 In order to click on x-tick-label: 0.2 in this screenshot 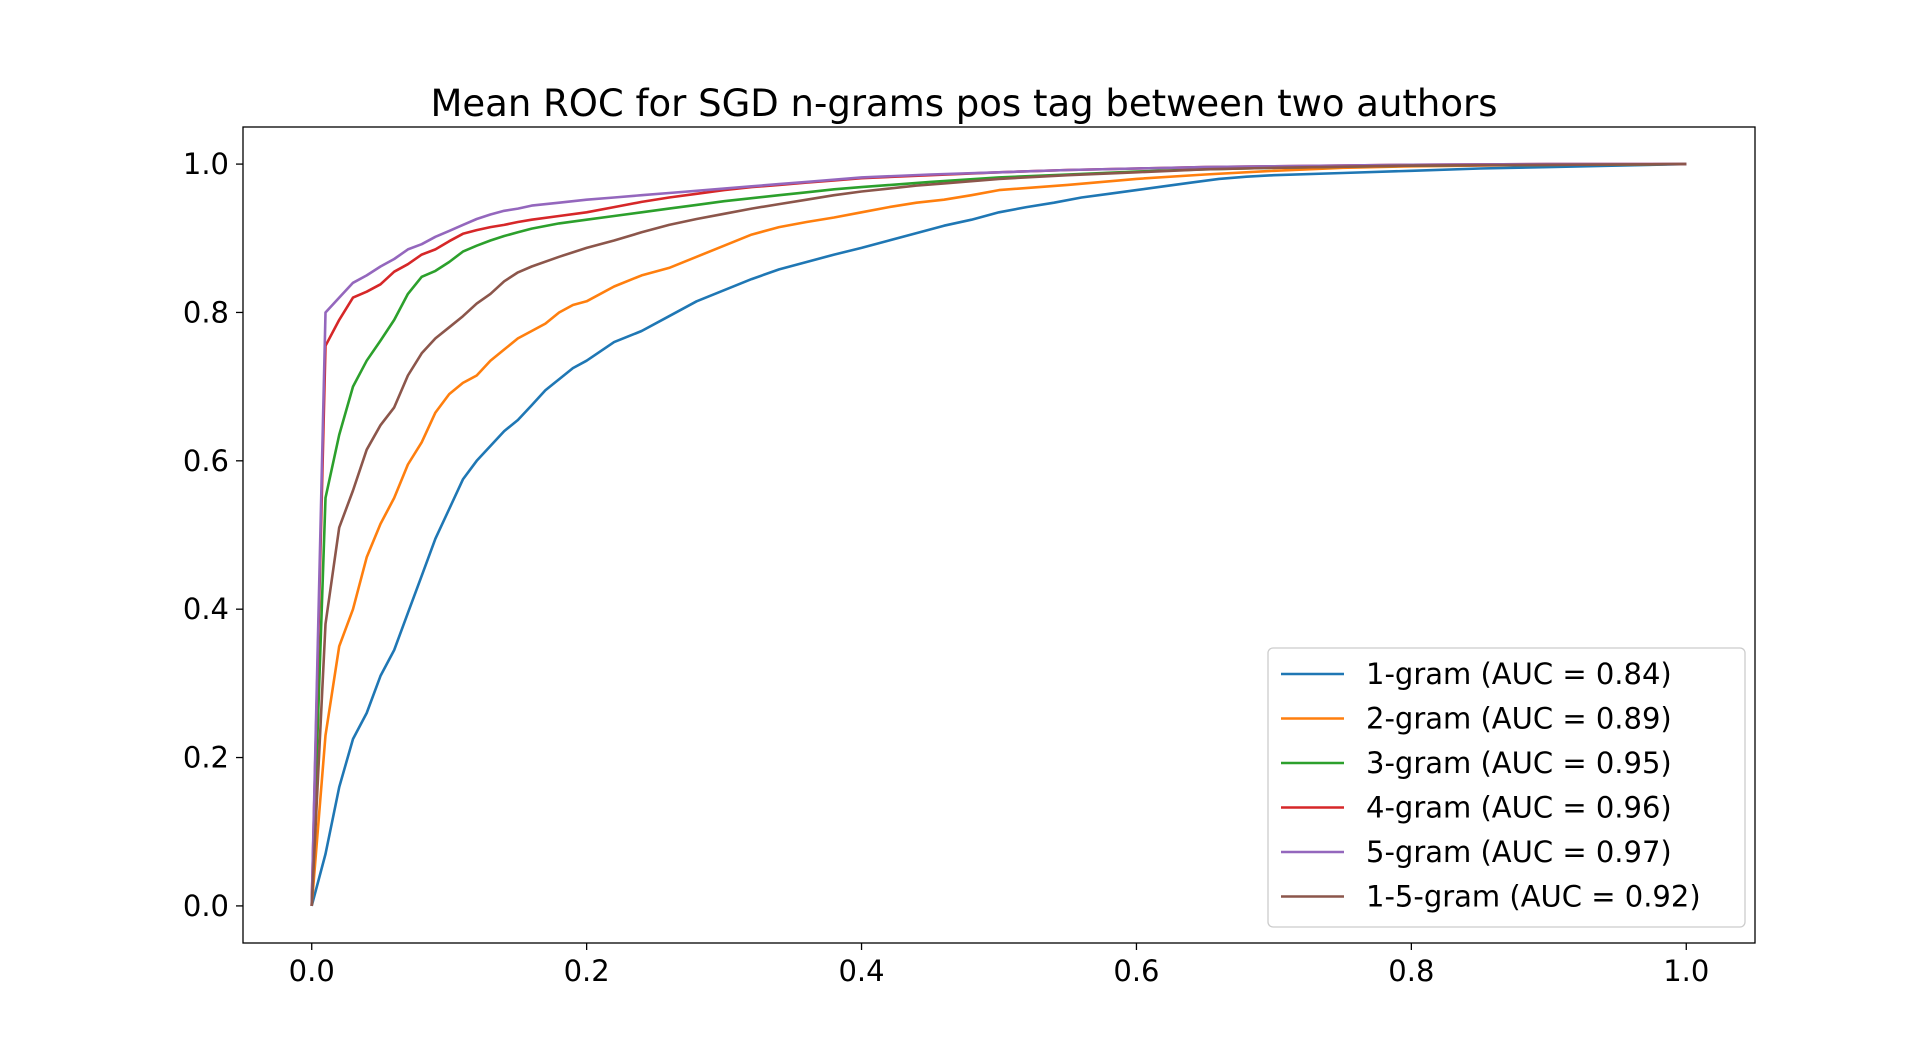, I will do `click(587, 971)`.